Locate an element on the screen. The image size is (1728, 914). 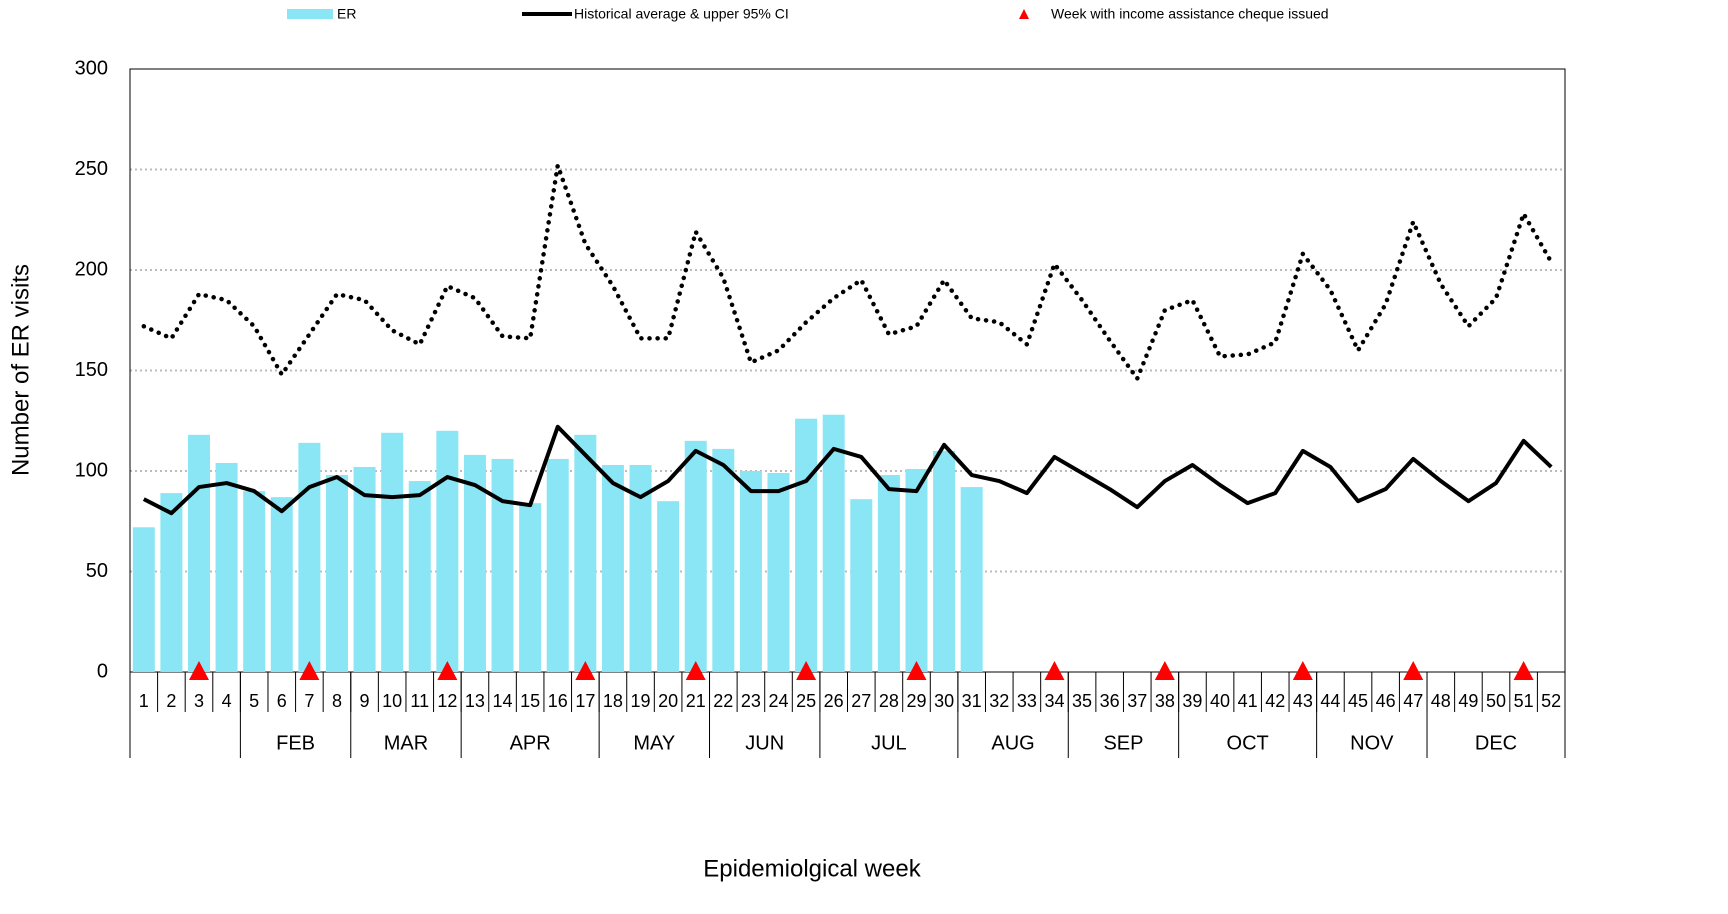
x-tick-label: 23 is located at coordinates (751, 701).